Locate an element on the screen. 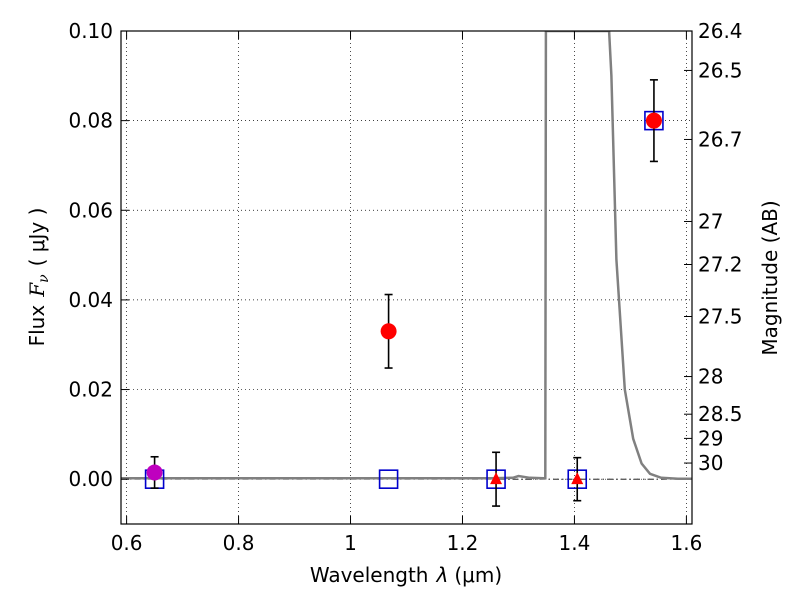  right-tick-label: 28.5 is located at coordinates (720, 414).